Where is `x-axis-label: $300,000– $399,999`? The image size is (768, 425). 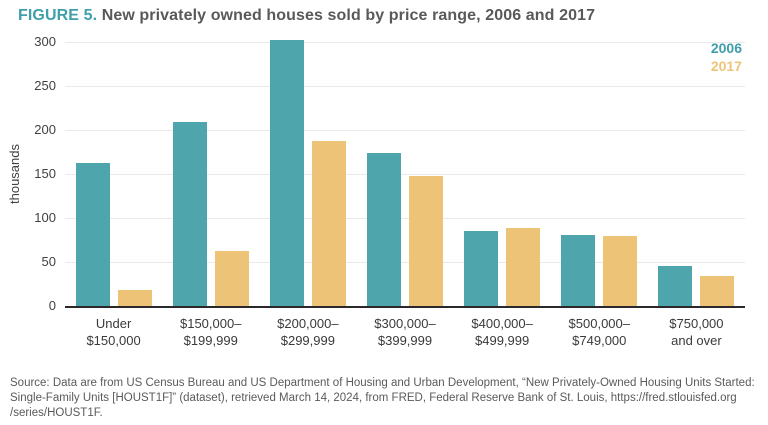 x-axis-label: $300,000– $399,999 is located at coordinates (405, 332).